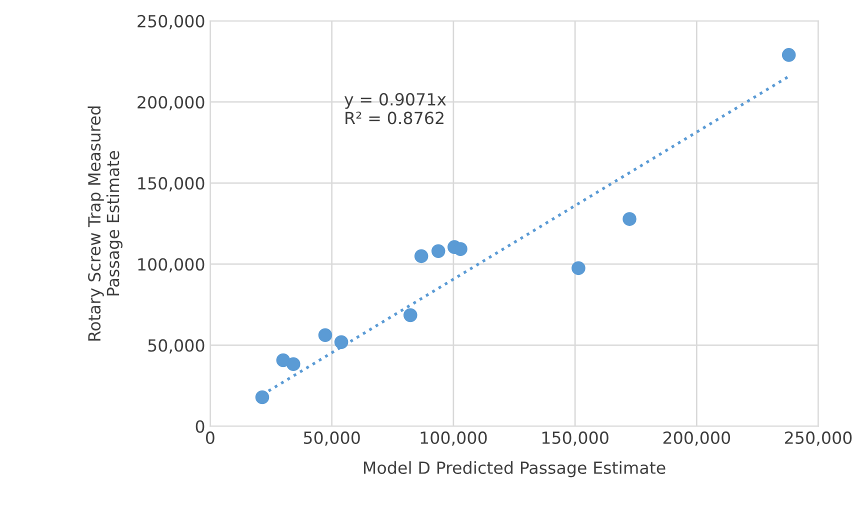 This screenshot has width=865, height=523. I want to click on y-tick-label: 100,000, so click(171, 265).